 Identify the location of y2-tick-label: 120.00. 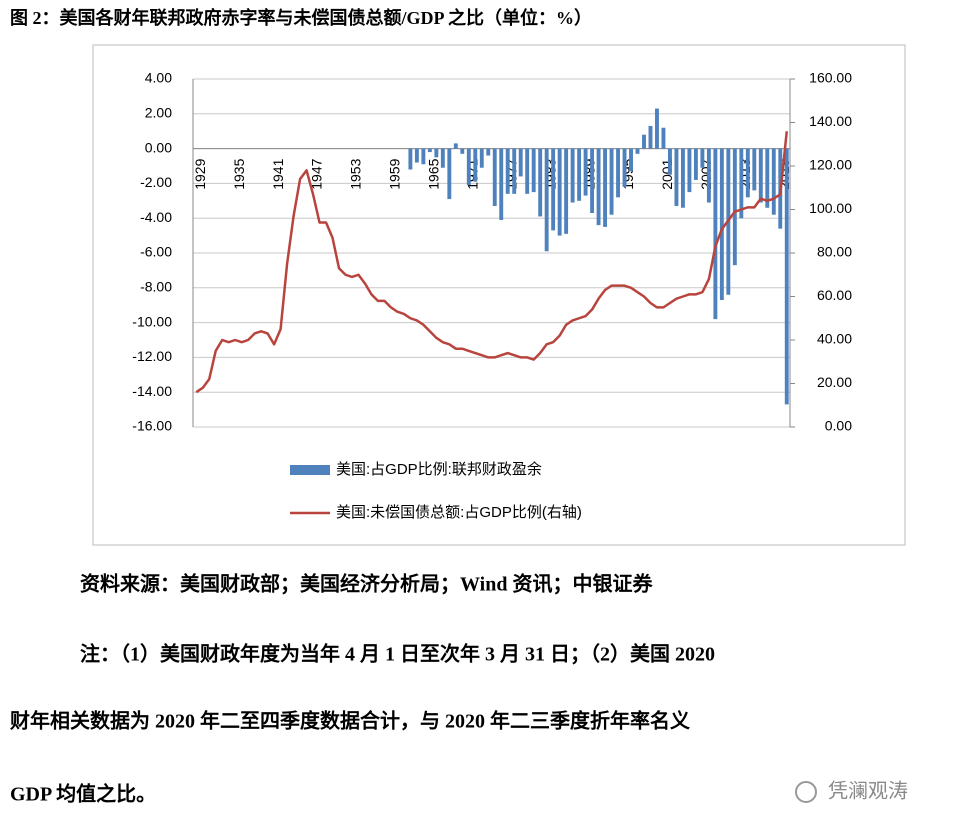
(830, 165).